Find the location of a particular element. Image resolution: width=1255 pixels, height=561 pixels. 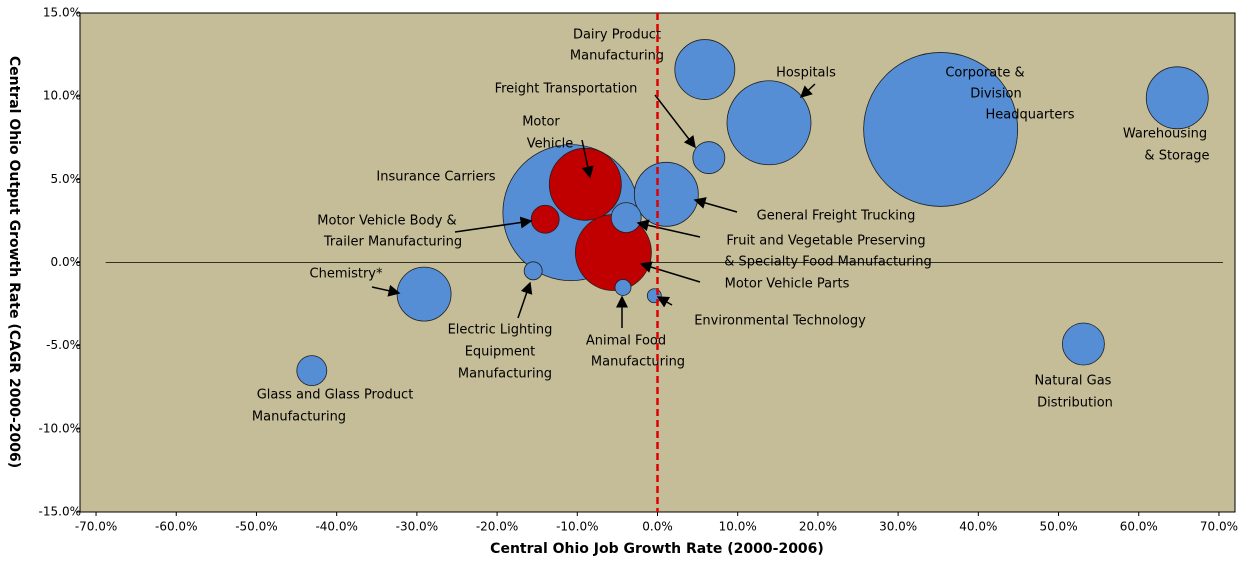

x-tick-label: 60.0% is located at coordinates (1139, 527).